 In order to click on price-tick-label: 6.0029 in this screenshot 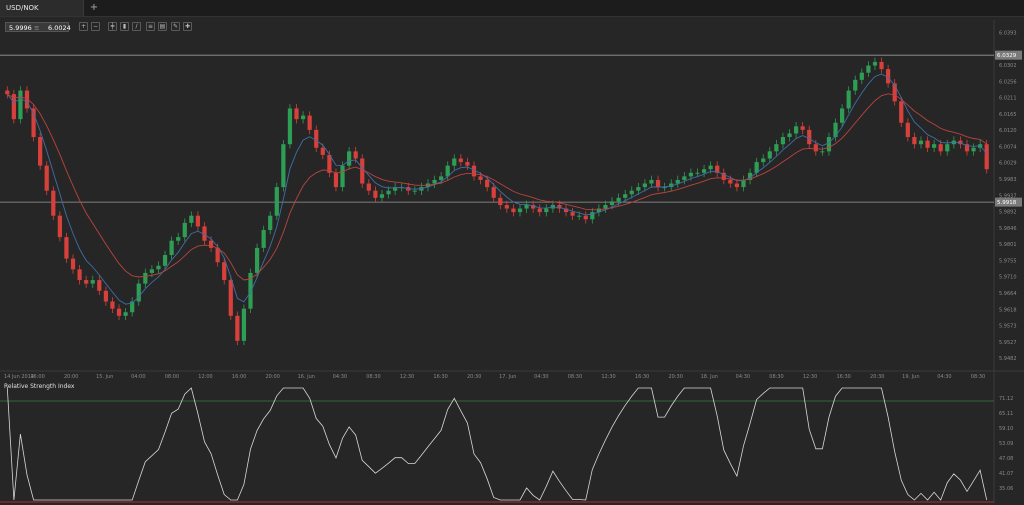, I will do `click(1008, 163)`.